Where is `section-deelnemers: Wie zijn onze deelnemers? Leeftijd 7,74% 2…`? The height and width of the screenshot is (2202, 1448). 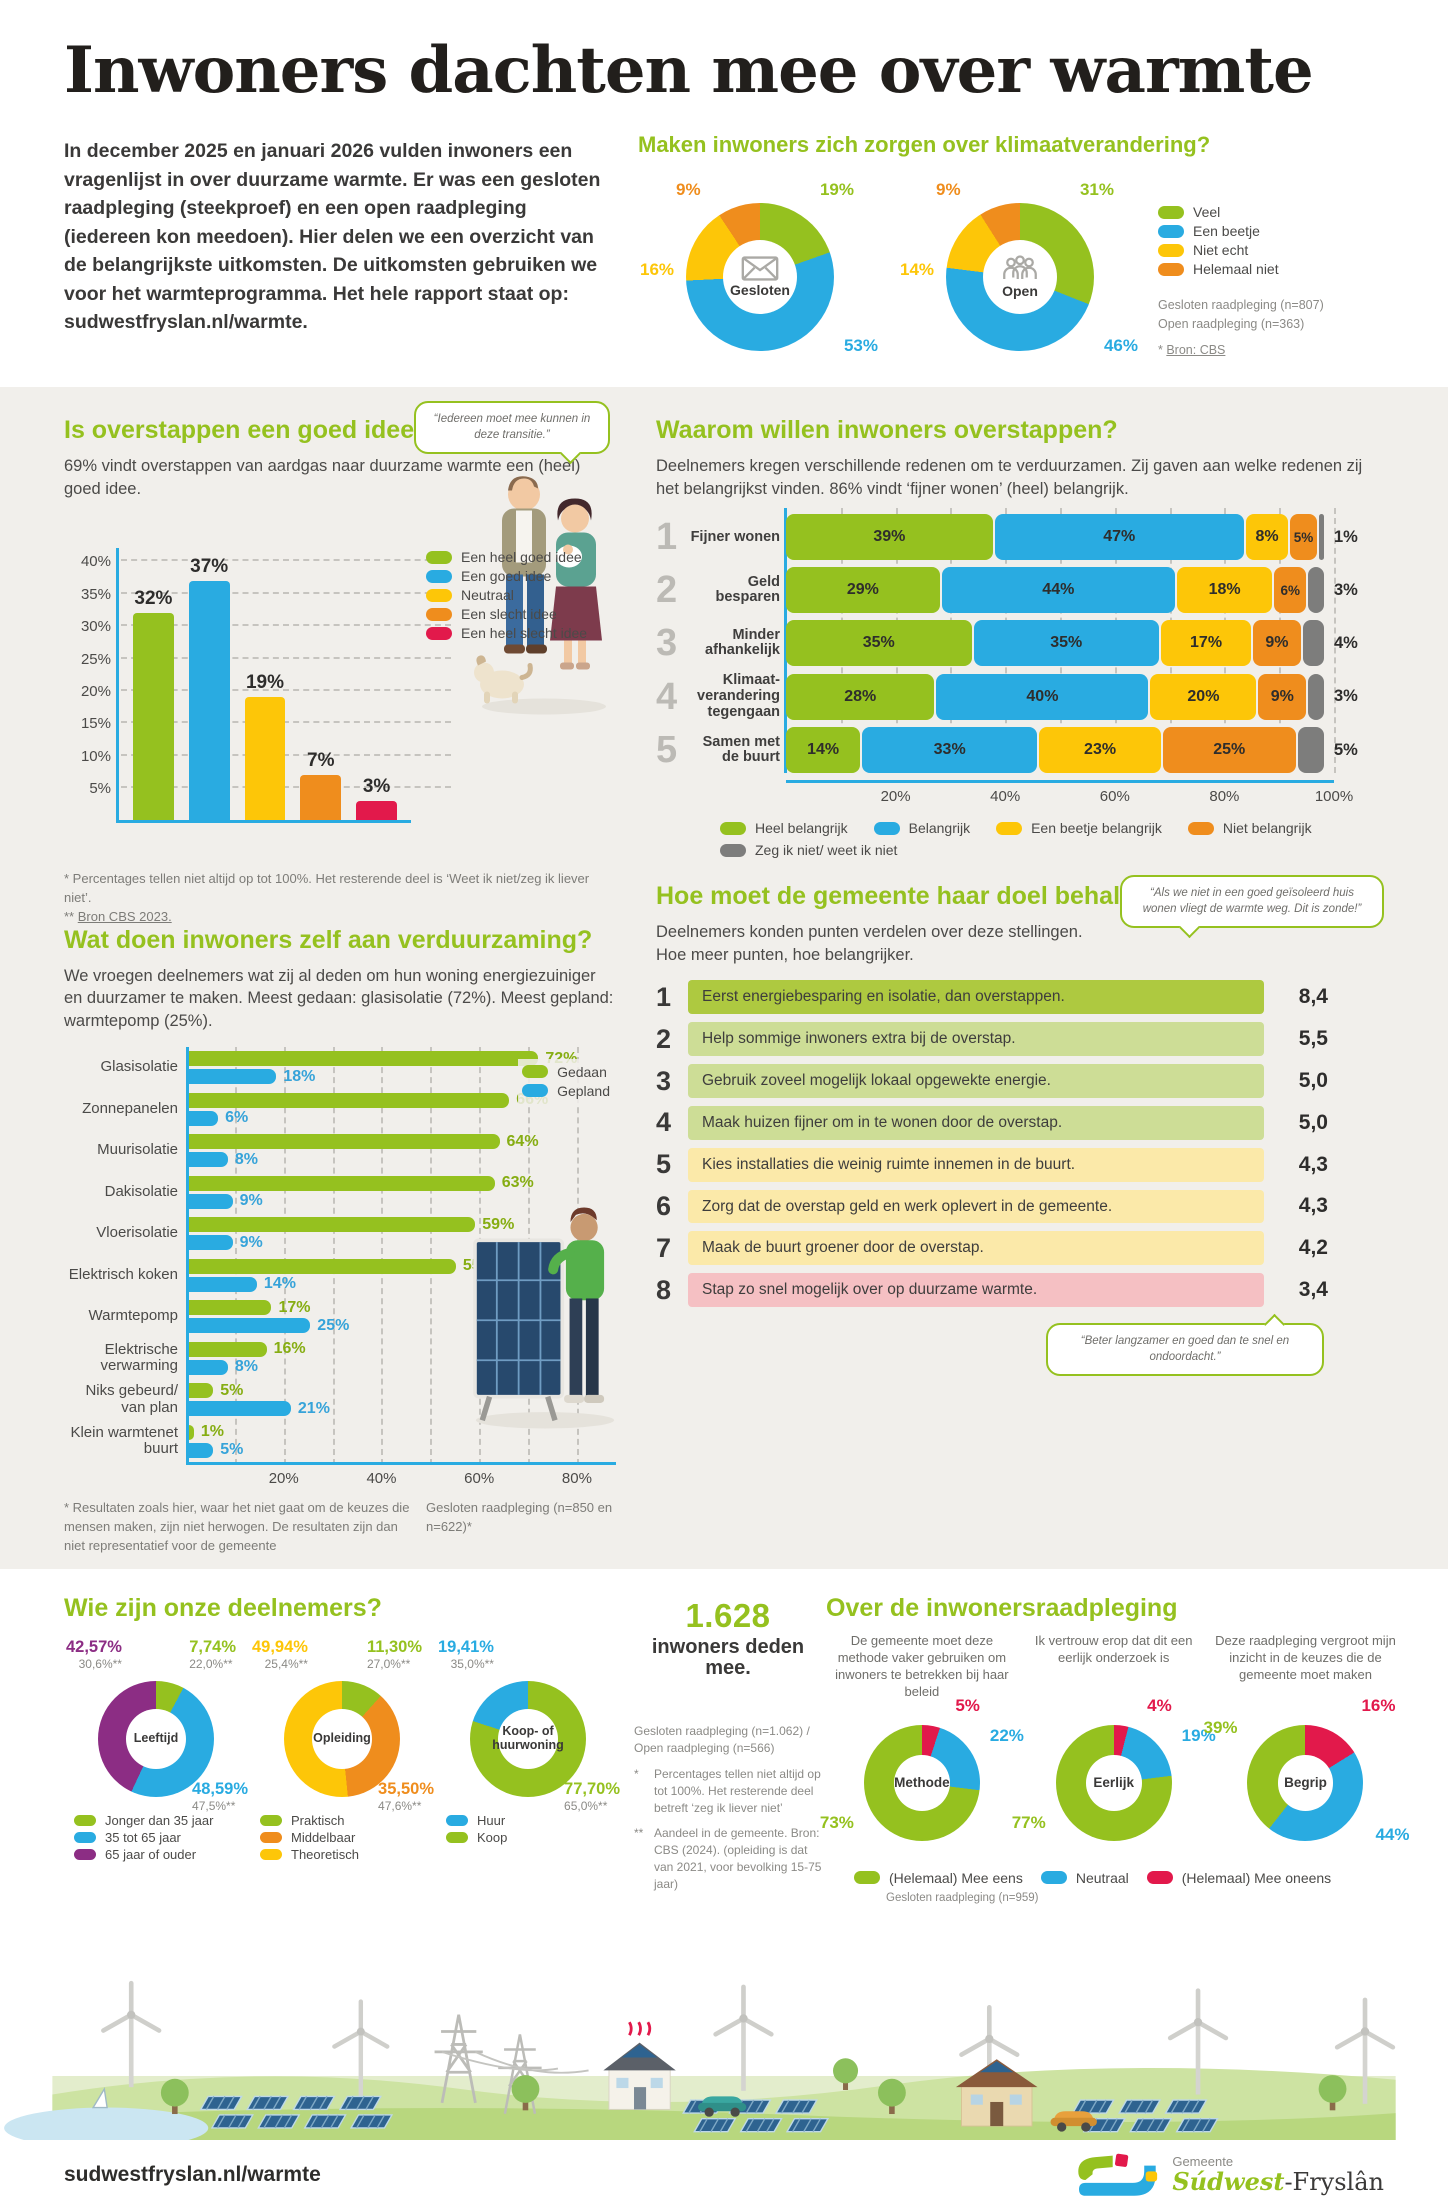 section-deelnemers: Wie zijn onze deelnemers? Leeftijd 7,74% 2… is located at coordinates (347, 1749).